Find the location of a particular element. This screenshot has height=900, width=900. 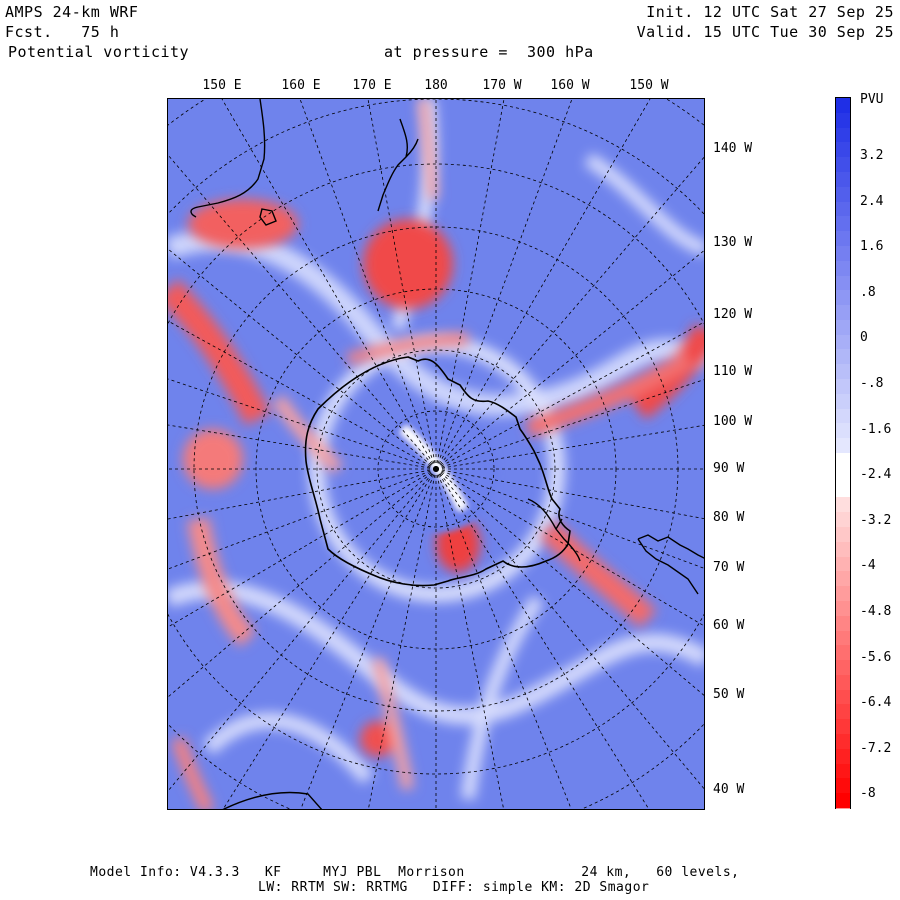

colorbar-tick-label: -1.6 is located at coordinates (876, 429).